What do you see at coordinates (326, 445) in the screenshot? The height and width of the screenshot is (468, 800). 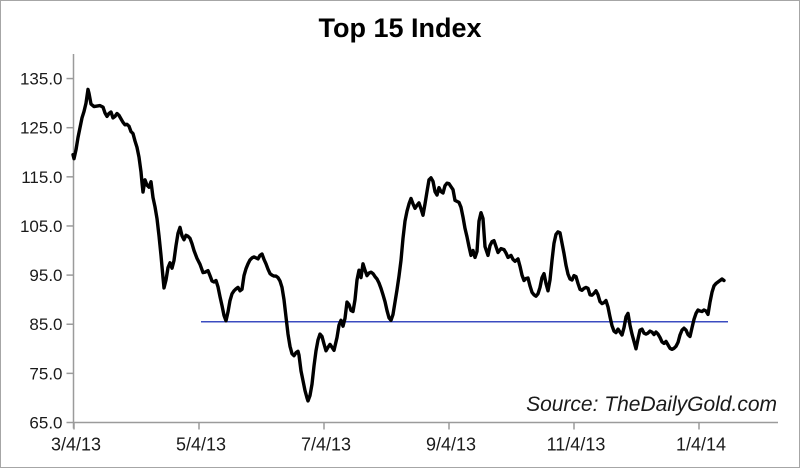 I see `x-axis-tick-label: 7/4/13` at bounding box center [326, 445].